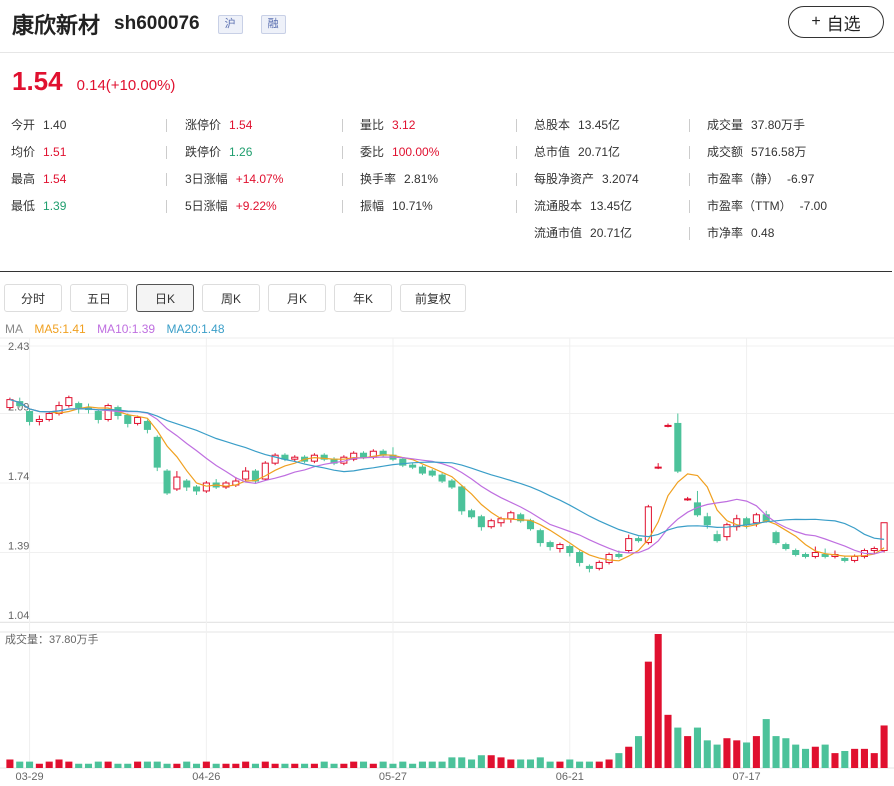 This screenshot has width=894, height=786. What do you see at coordinates (234, 179) in the screenshot?
I see `stat-item: 3日涨幅 +14.07%` at bounding box center [234, 179].